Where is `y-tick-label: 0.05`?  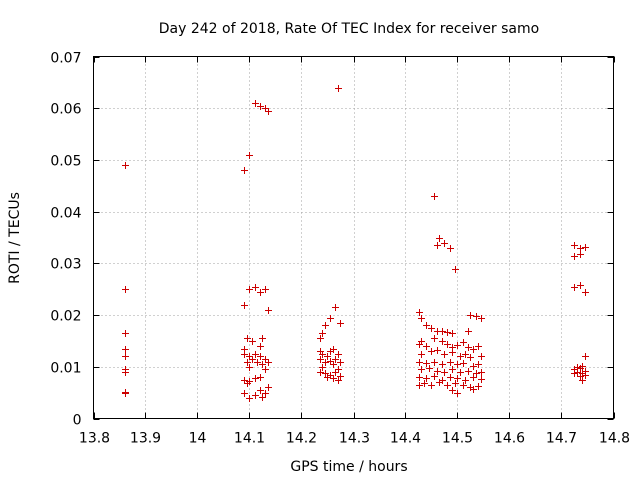 y-tick-label: 0.05 is located at coordinates (65, 162).